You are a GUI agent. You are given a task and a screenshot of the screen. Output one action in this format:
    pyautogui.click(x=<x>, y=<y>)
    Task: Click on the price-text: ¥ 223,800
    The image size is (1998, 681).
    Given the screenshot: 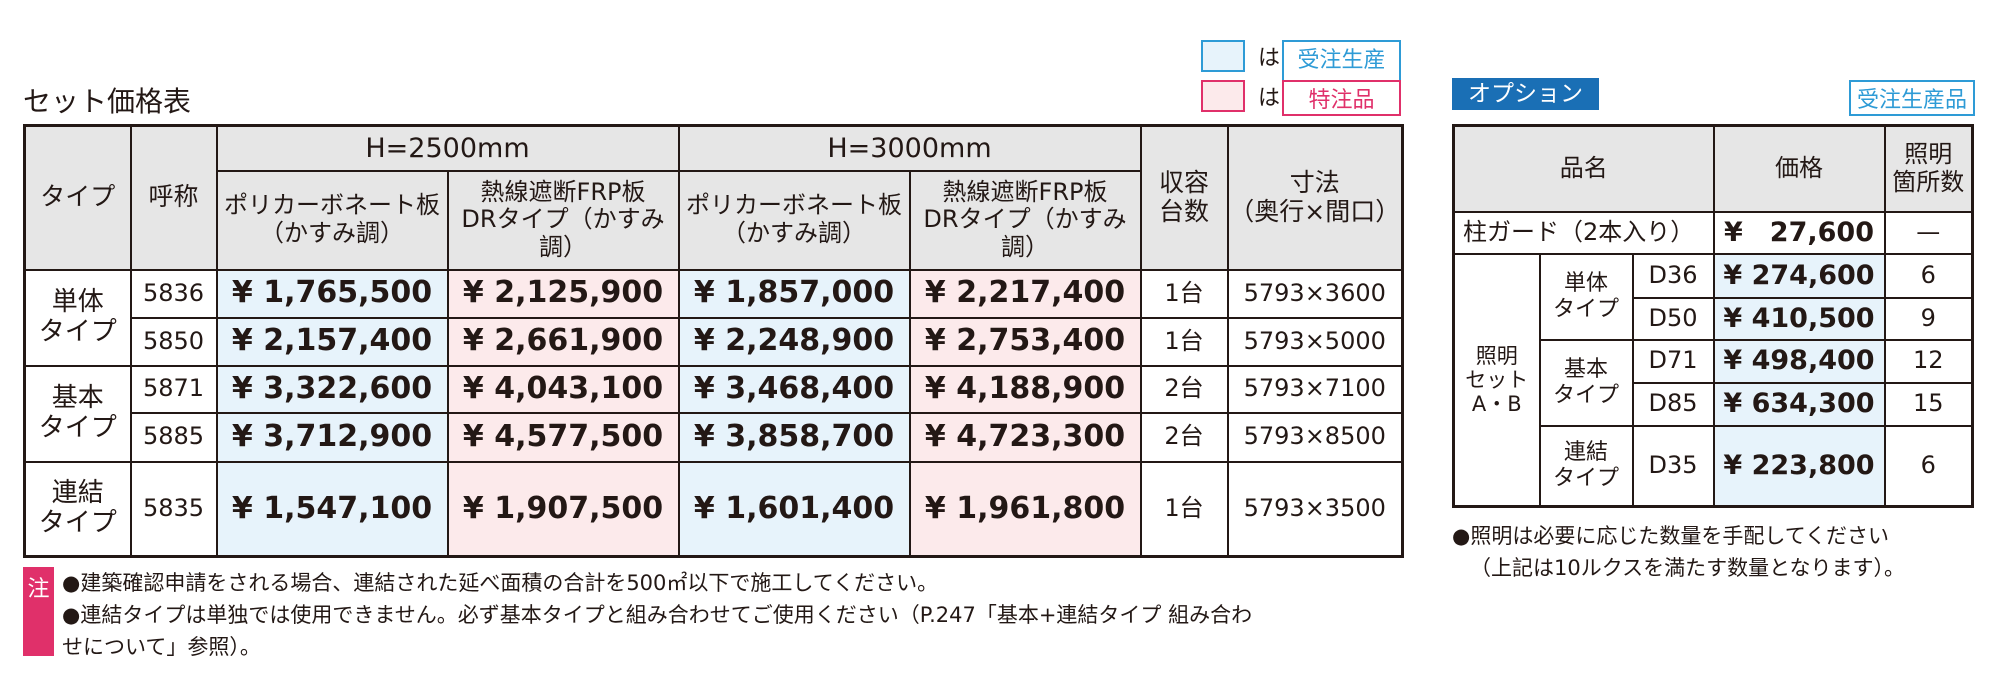 What is the action you would take?
    pyautogui.click(x=1799, y=466)
    